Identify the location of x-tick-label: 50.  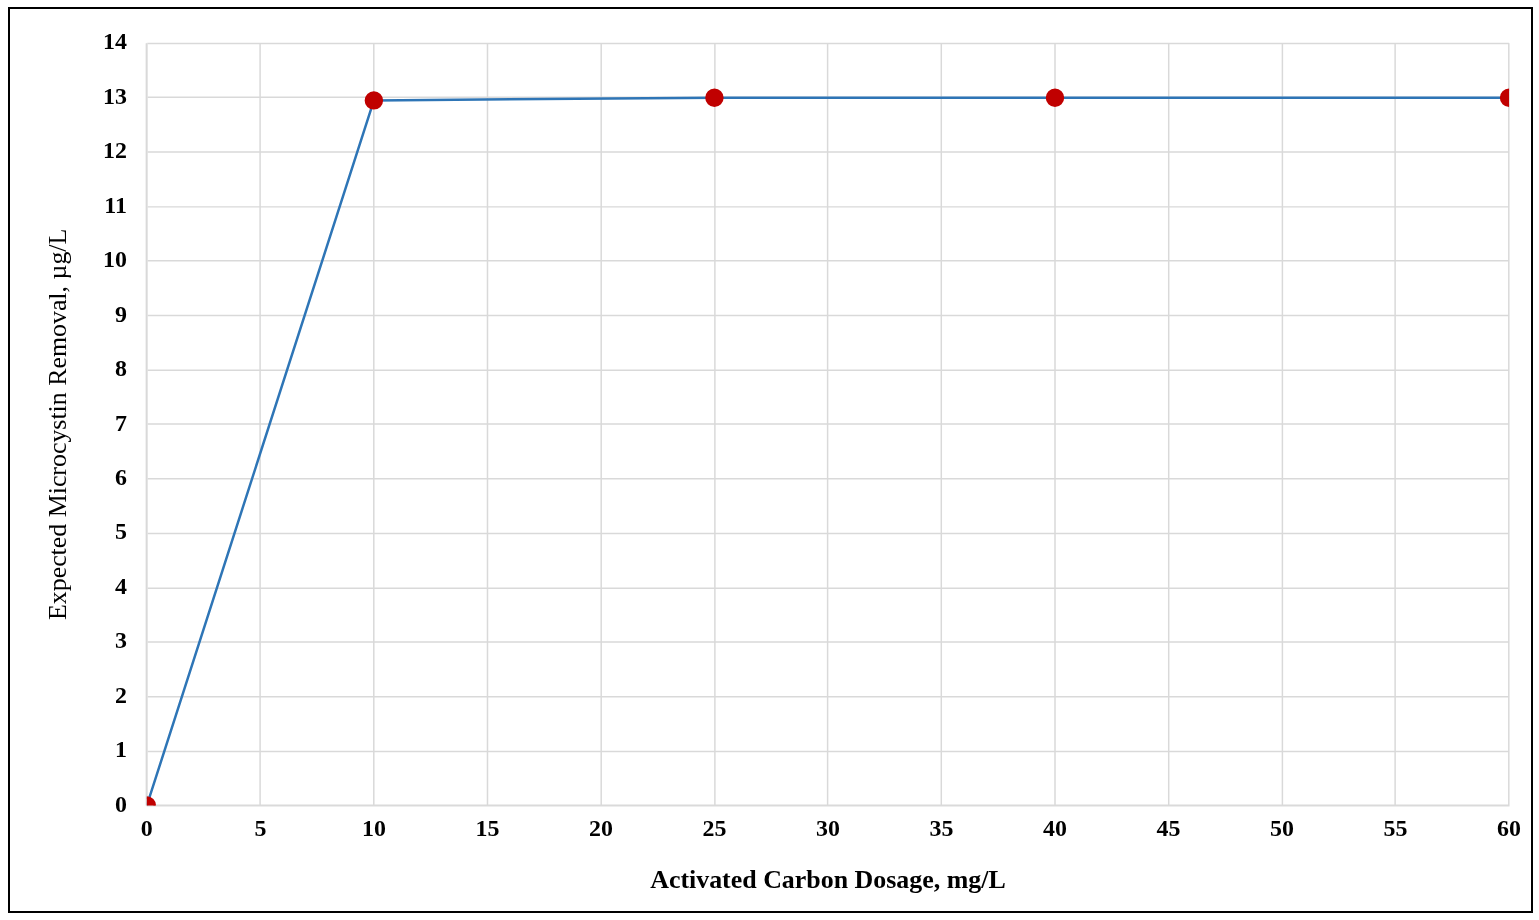
(1282, 827).